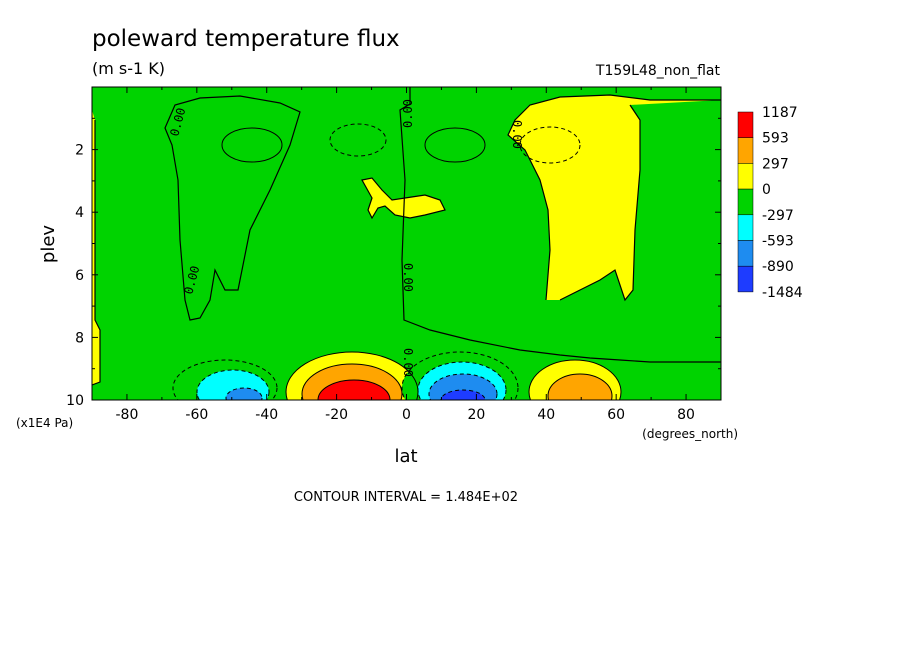 This screenshot has height=654, width=904. I want to click on color-legend: 1187 593 297 0 -297 -593 -890 -1484, so click(770, 203).